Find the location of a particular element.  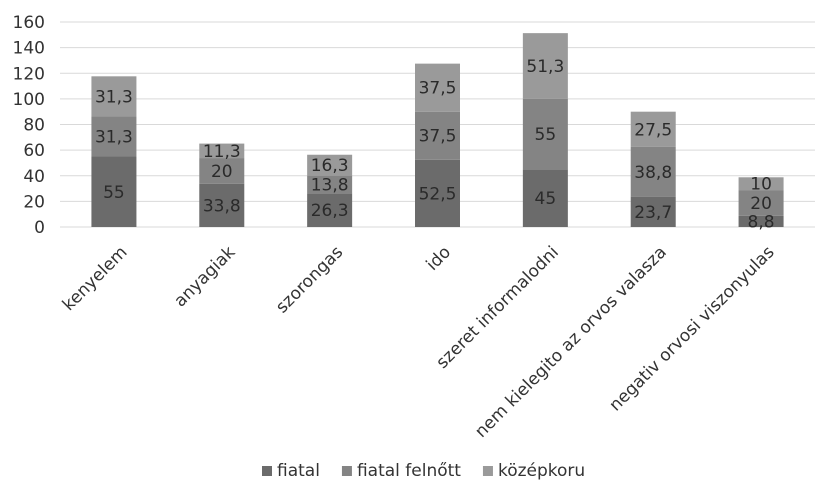

data-label: 23,7 is located at coordinates (653, 213).